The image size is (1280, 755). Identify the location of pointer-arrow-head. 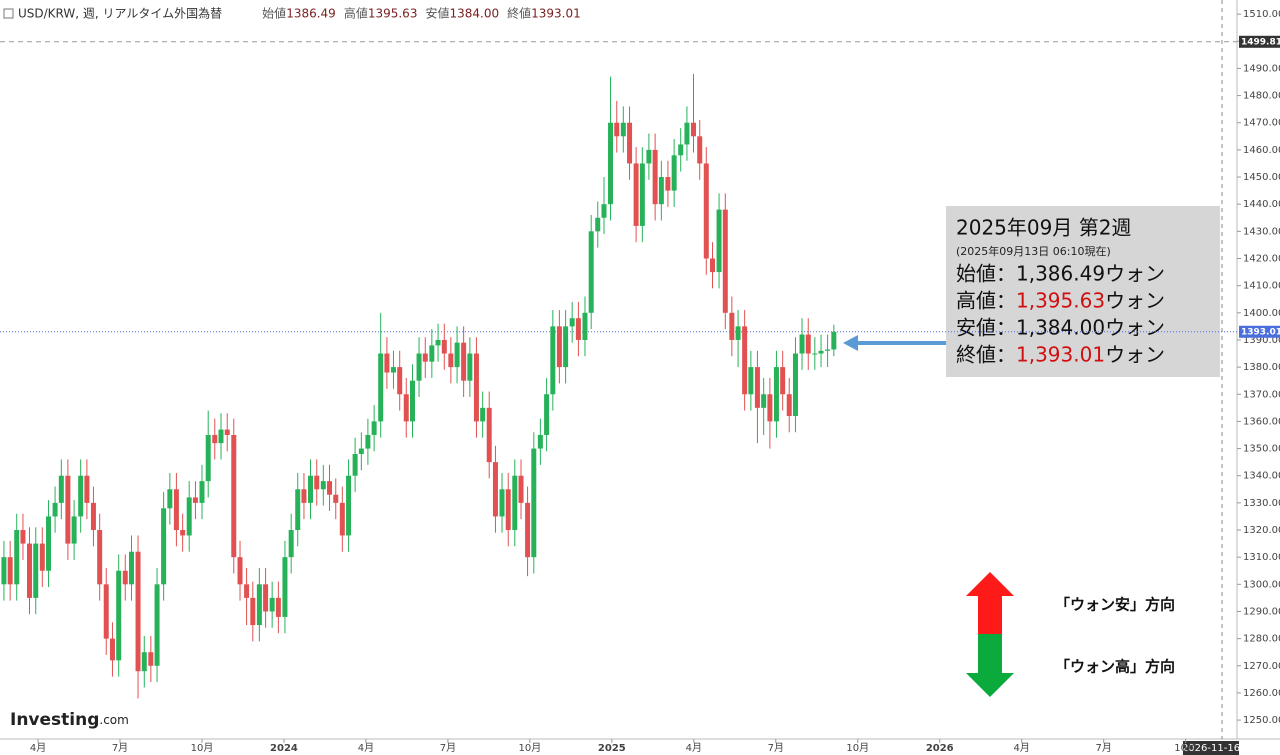
(850, 343).